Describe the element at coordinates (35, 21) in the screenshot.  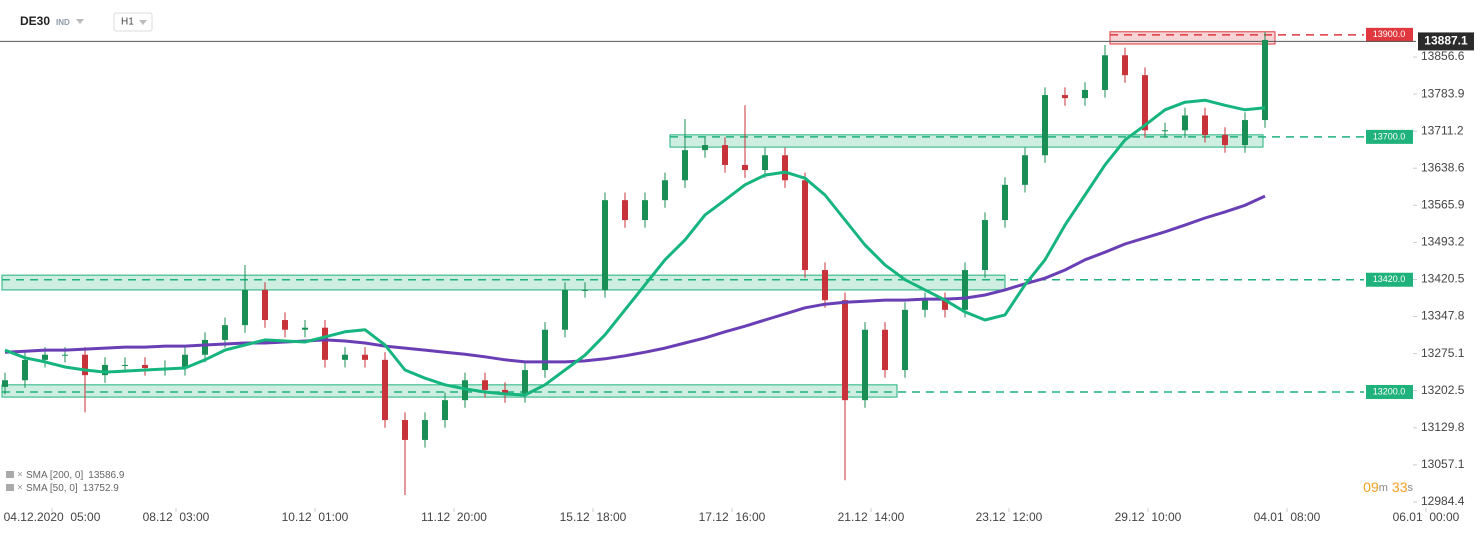
I see `symbol: DE30` at that location.